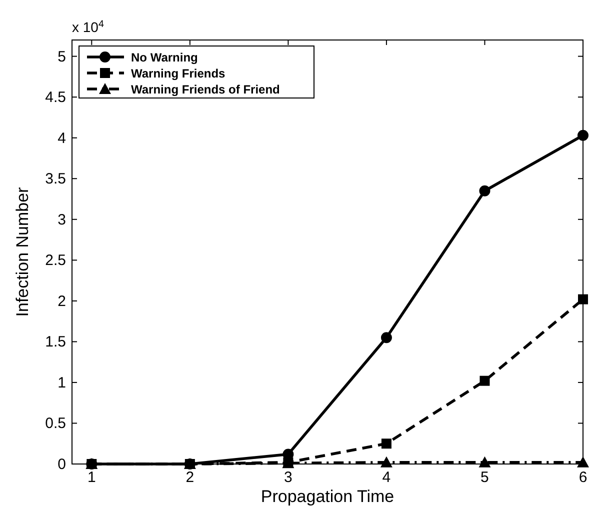  I want to click on y-tick-label: 4, so click(62, 138).